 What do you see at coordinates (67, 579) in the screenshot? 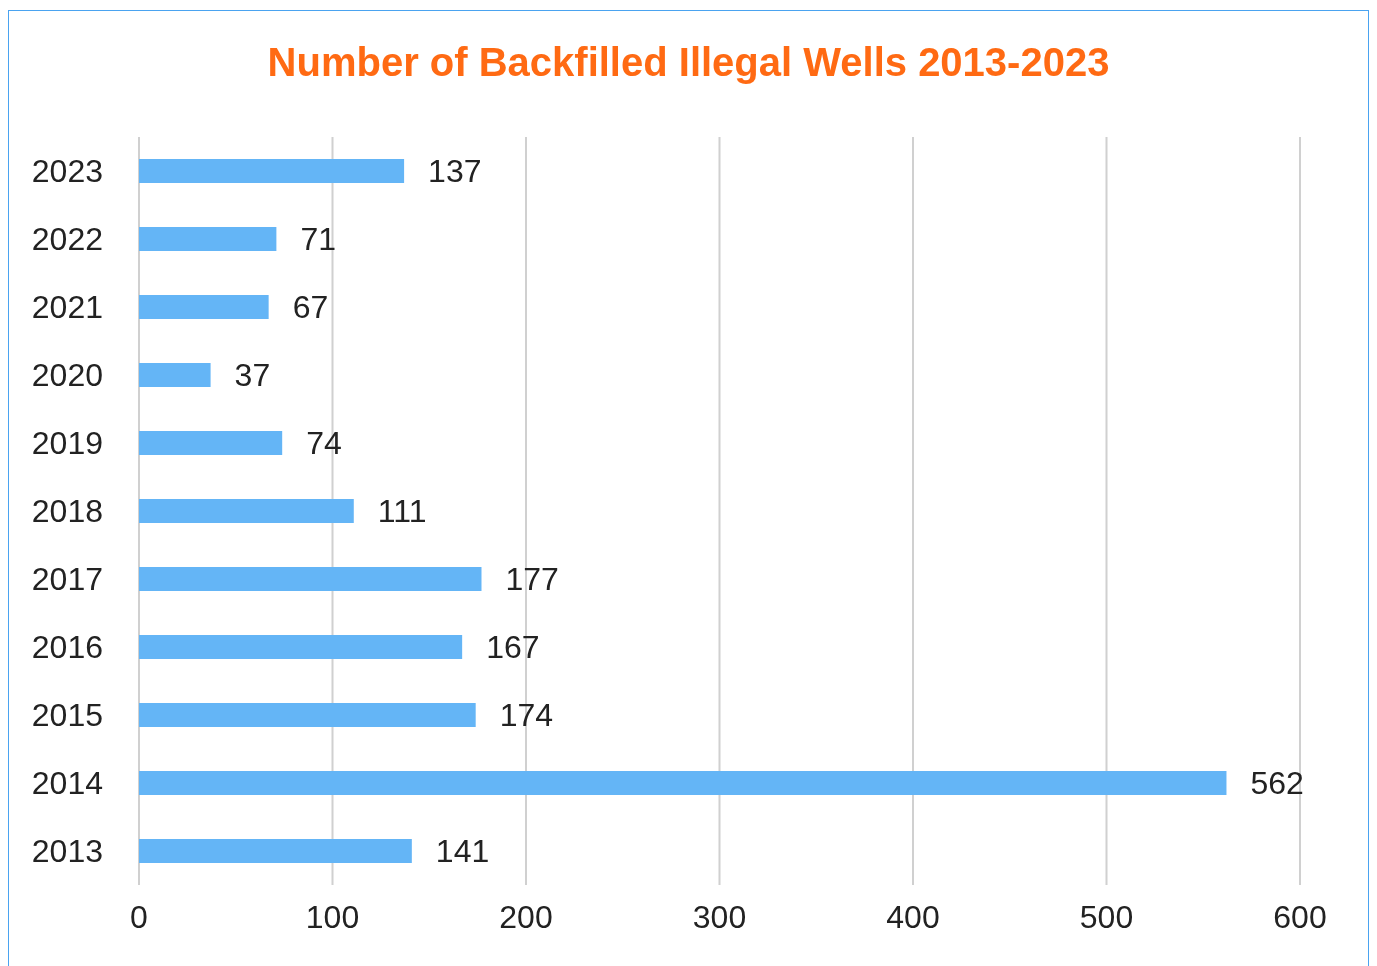
I see `y-tick-label: 2017` at bounding box center [67, 579].